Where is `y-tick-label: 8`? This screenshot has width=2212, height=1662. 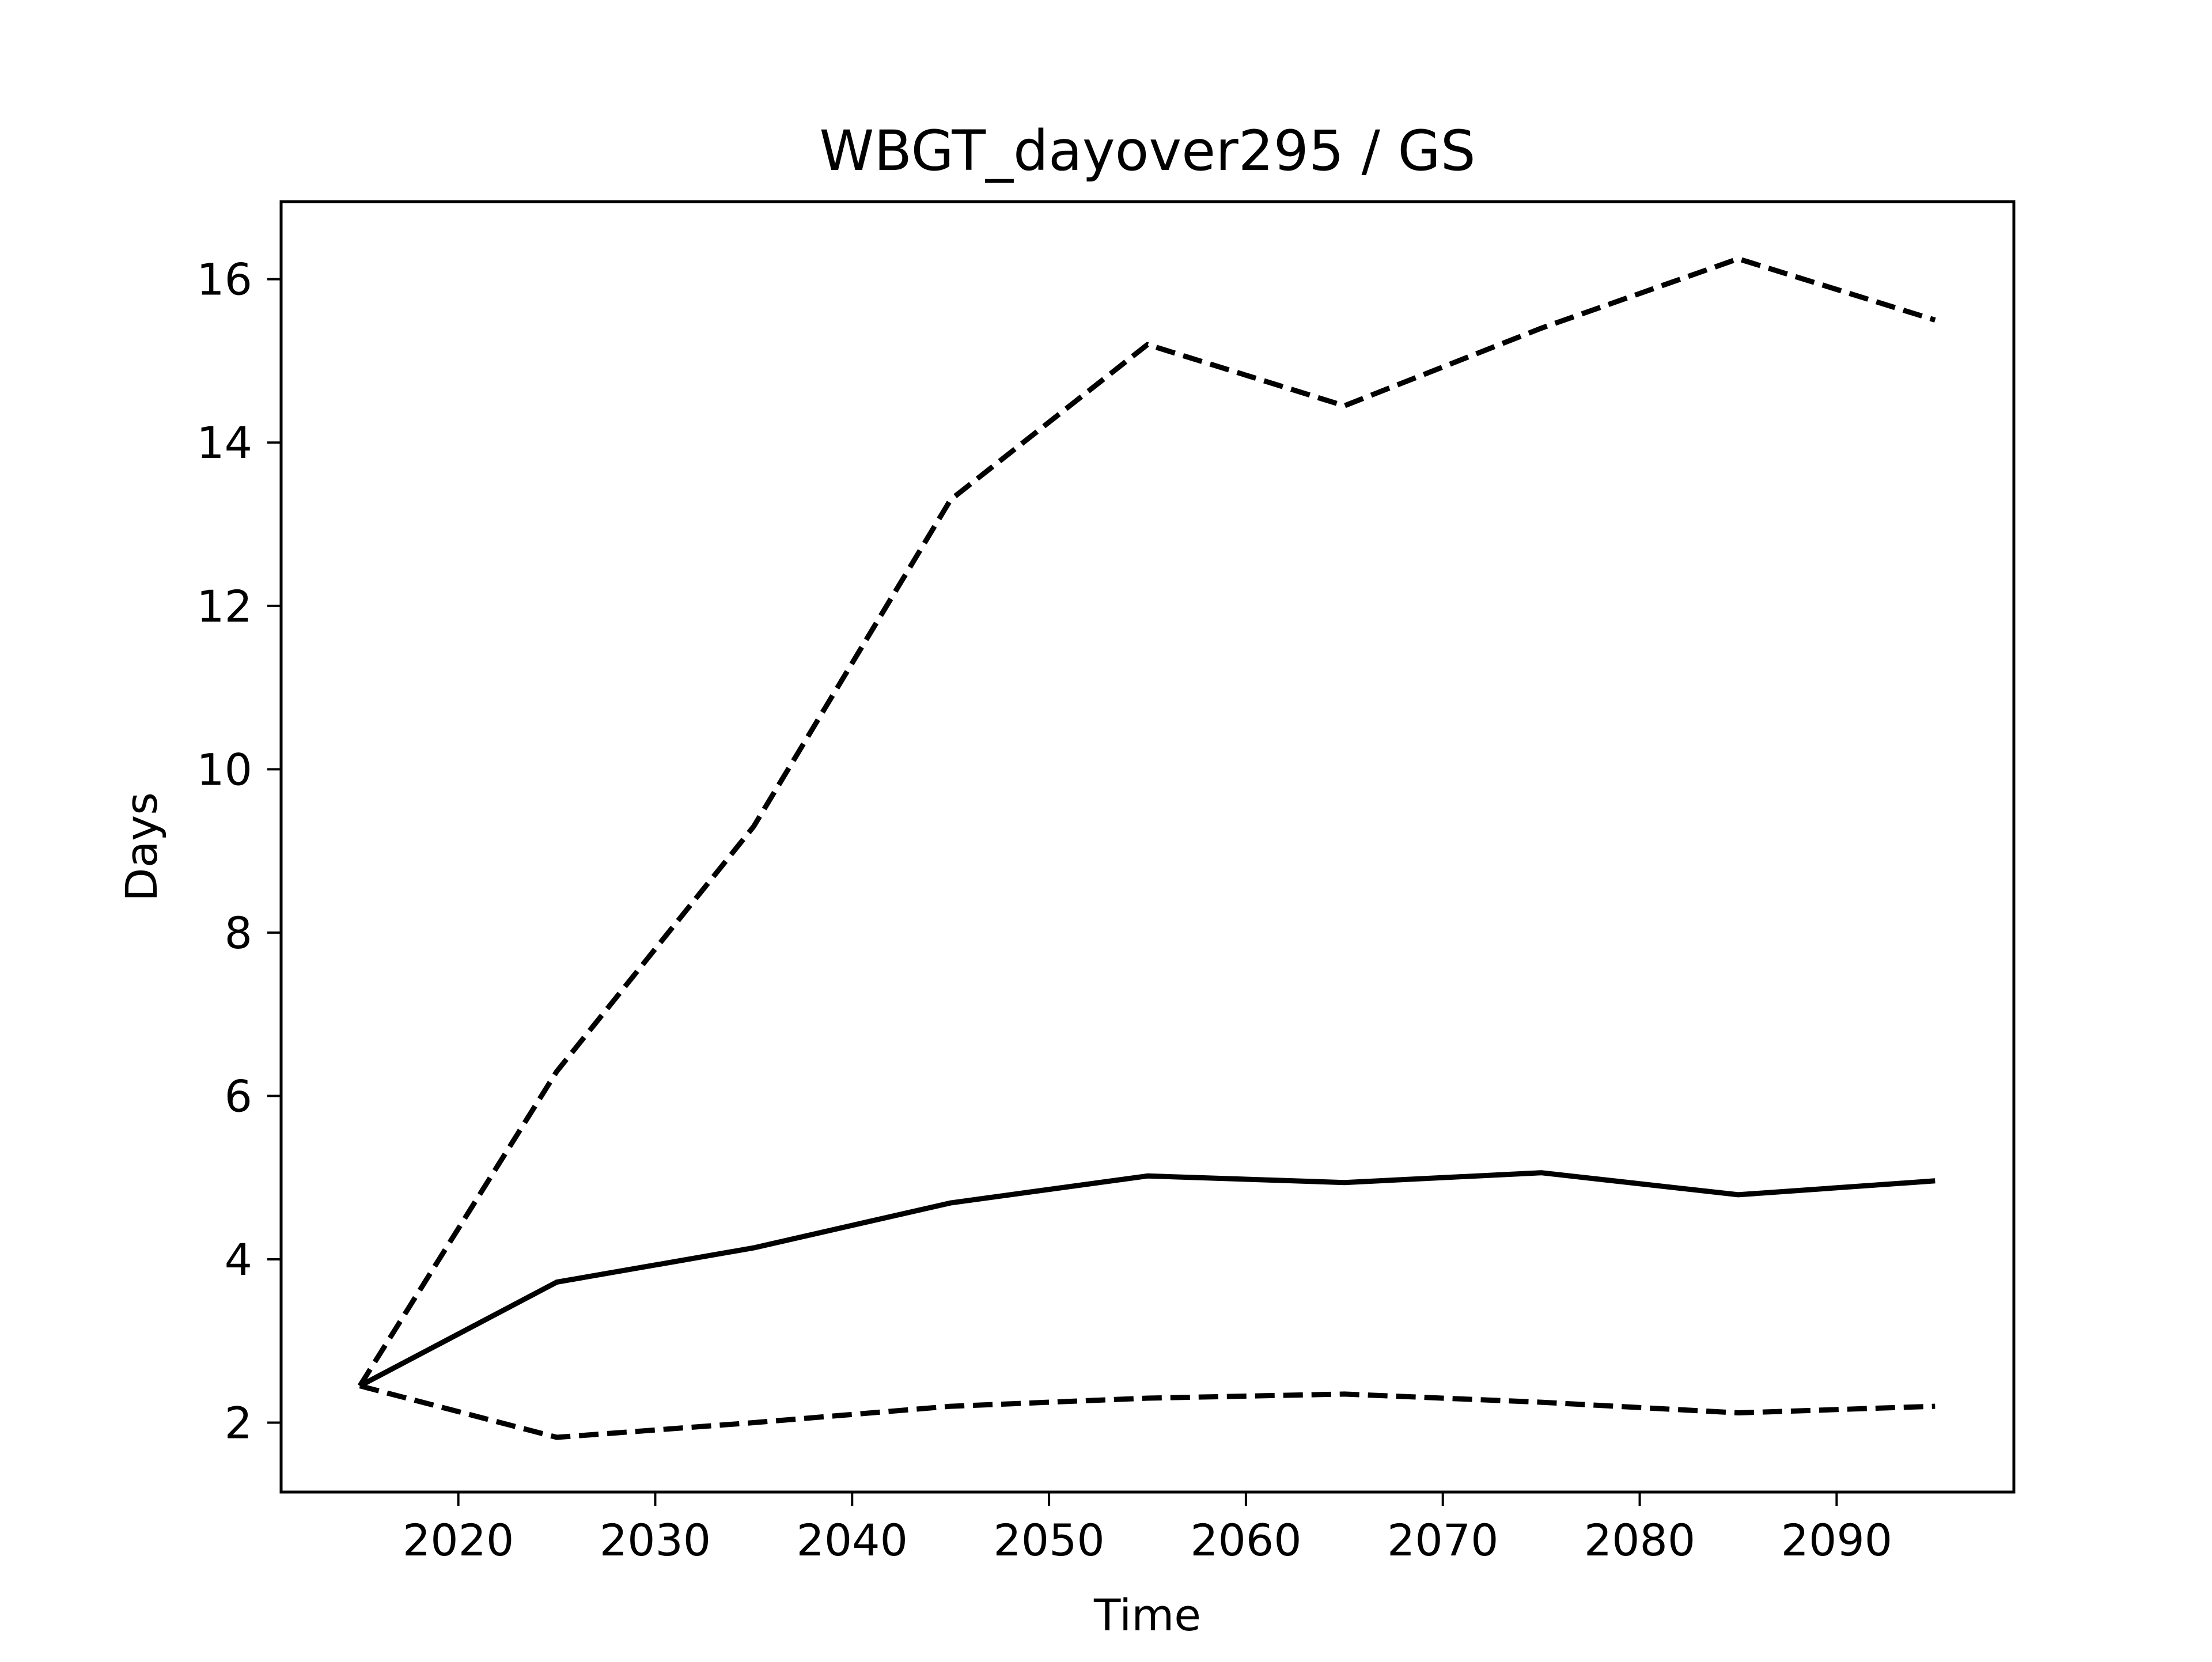
y-tick-label: 8 is located at coordinates (238, 933).